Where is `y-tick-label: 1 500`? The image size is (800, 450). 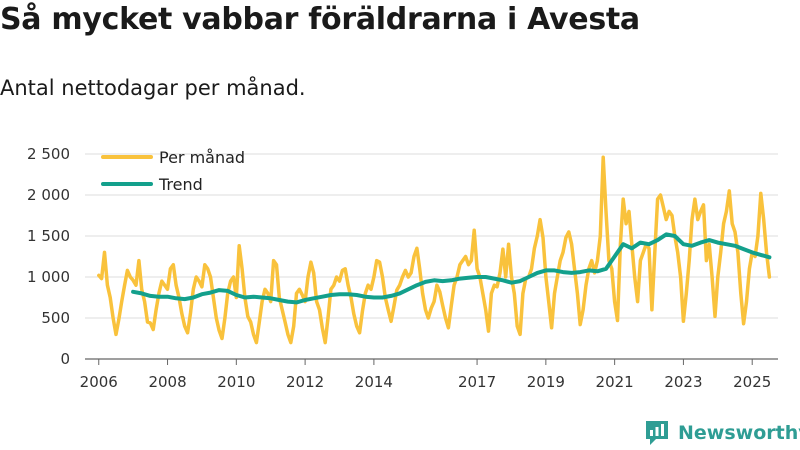
y-tick-label: 1 500 is located at coordinates (48, 236).